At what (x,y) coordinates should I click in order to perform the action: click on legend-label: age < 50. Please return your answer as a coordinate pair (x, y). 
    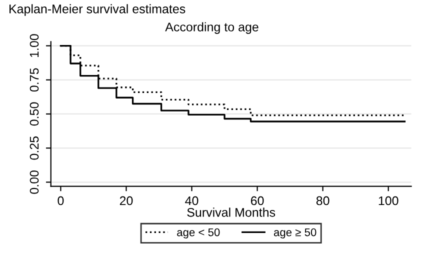
    Looking at the image, I should click on (198, 233).